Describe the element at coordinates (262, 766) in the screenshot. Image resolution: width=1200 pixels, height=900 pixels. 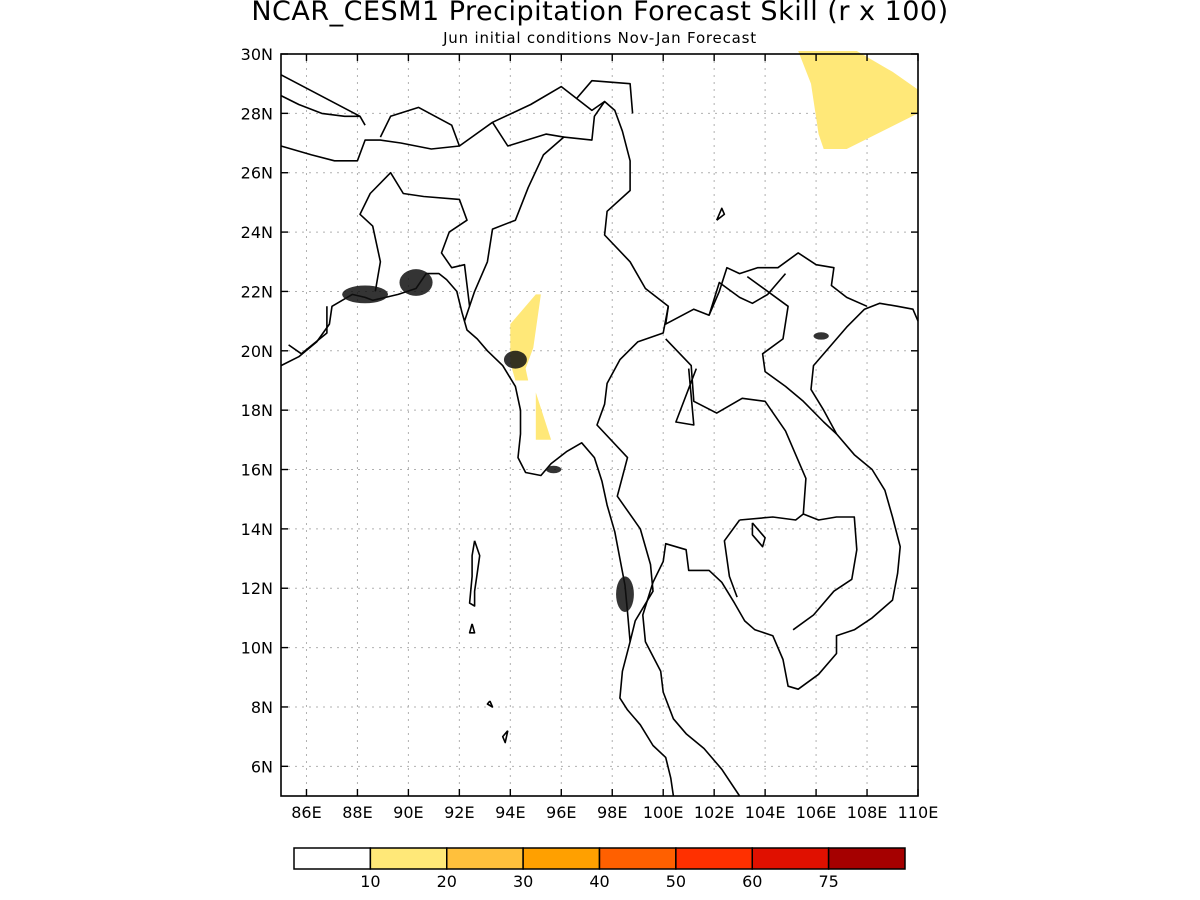
I see `lat-tick-label: 6N` at that location.